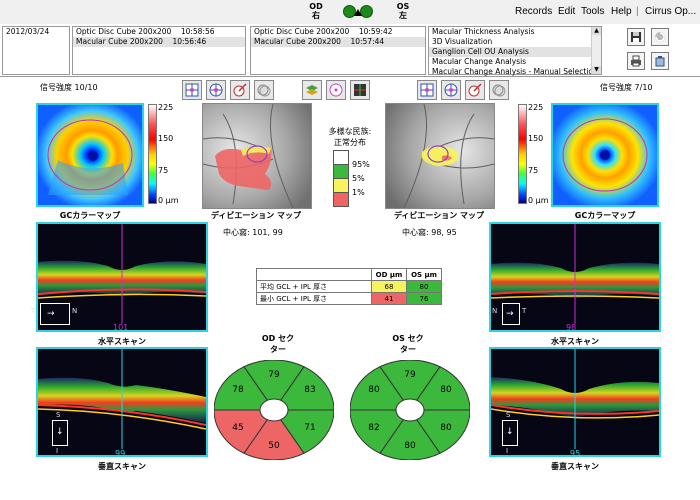  What do you see at coordinates (605, 155) in the screenshot?
I see `os-gc-color-map` at bounding box center [605, 155].